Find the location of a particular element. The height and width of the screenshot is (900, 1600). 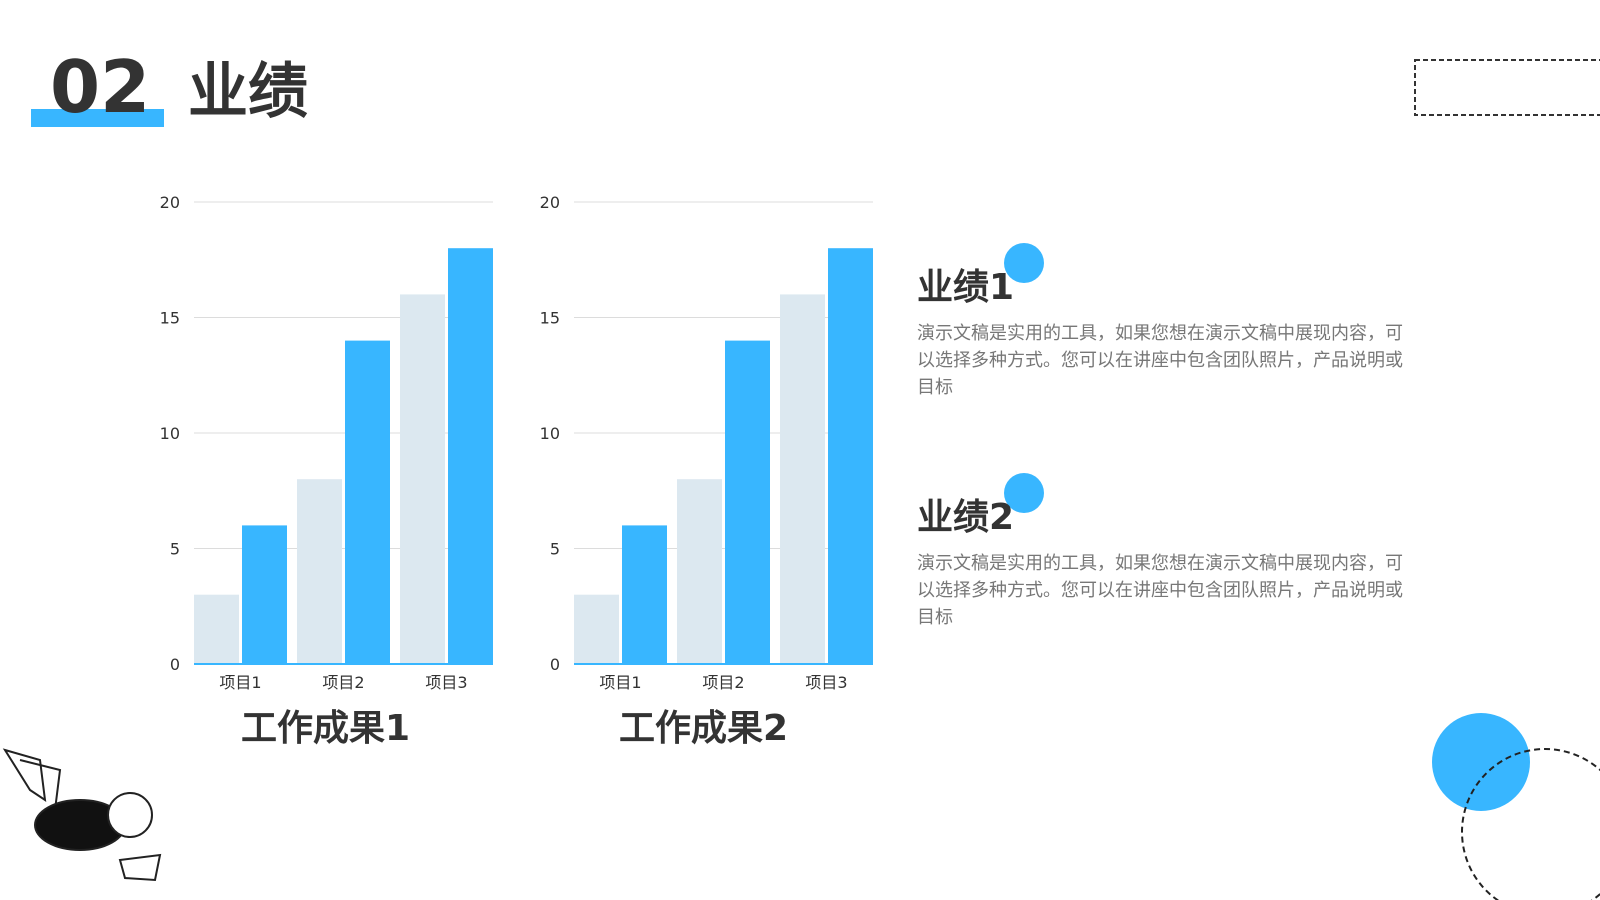

section-title: 业绩1 is located at coordinates (966, 287).